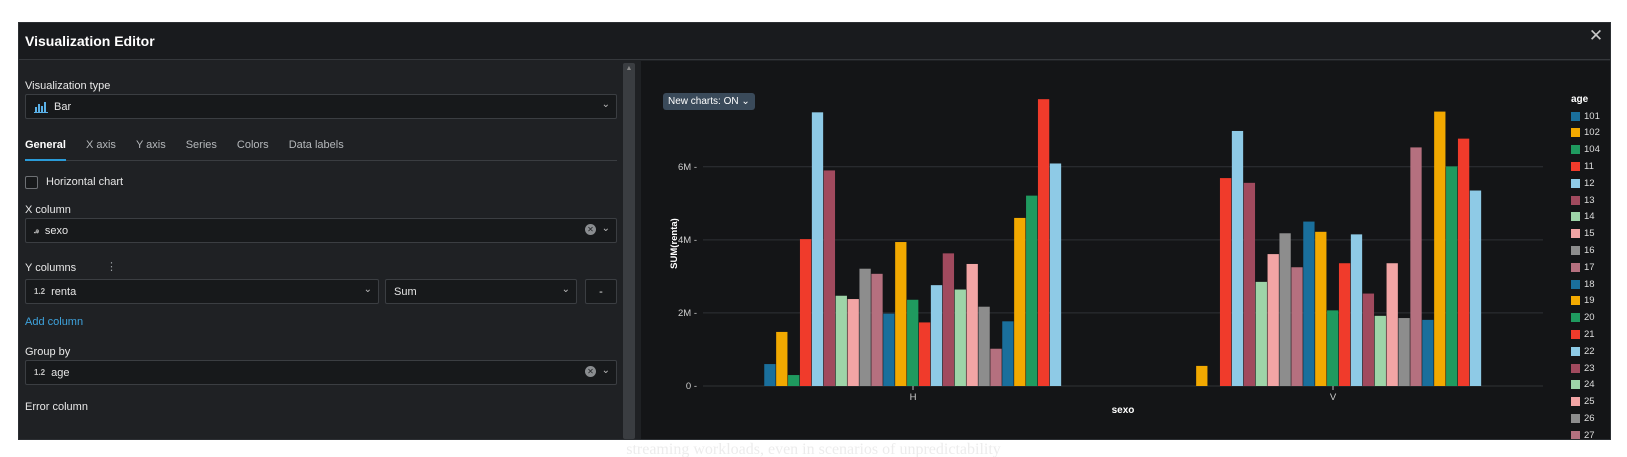 The width and height of the screenshot is (1627, 457). Describe the element at coordinates (1589, 267) in the screenshot. I see `legend-label: 17` at that location.